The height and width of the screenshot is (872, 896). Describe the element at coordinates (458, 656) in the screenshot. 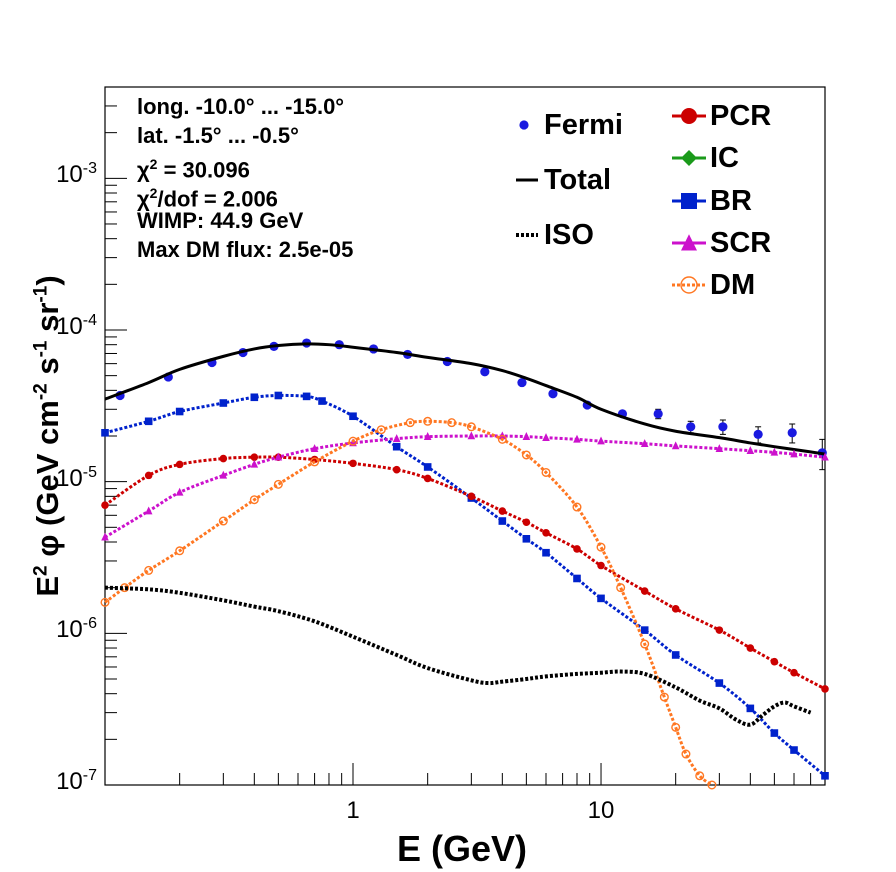

I see `series-line-iso` at that location.